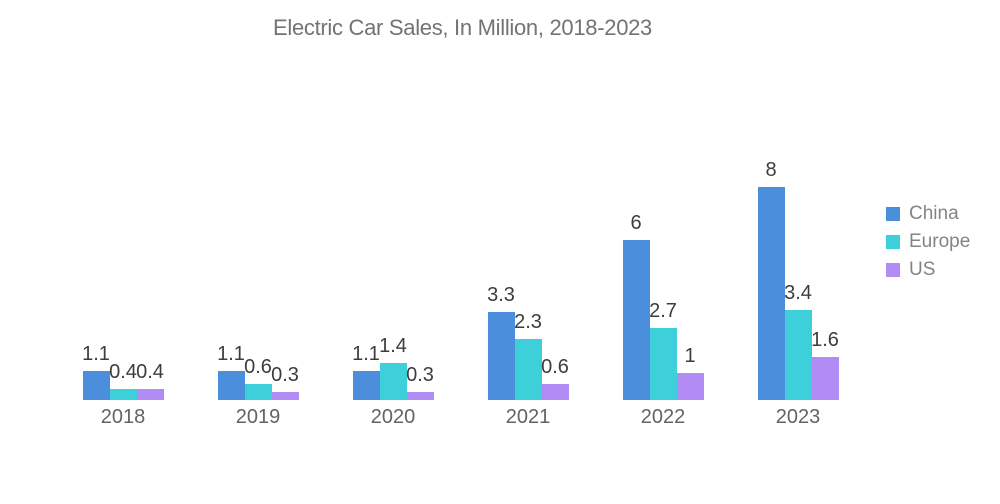  Describe the element at coordinates (771, 170) in the screenshot. I see `bar-value-label-china-2023: 8` at that location.